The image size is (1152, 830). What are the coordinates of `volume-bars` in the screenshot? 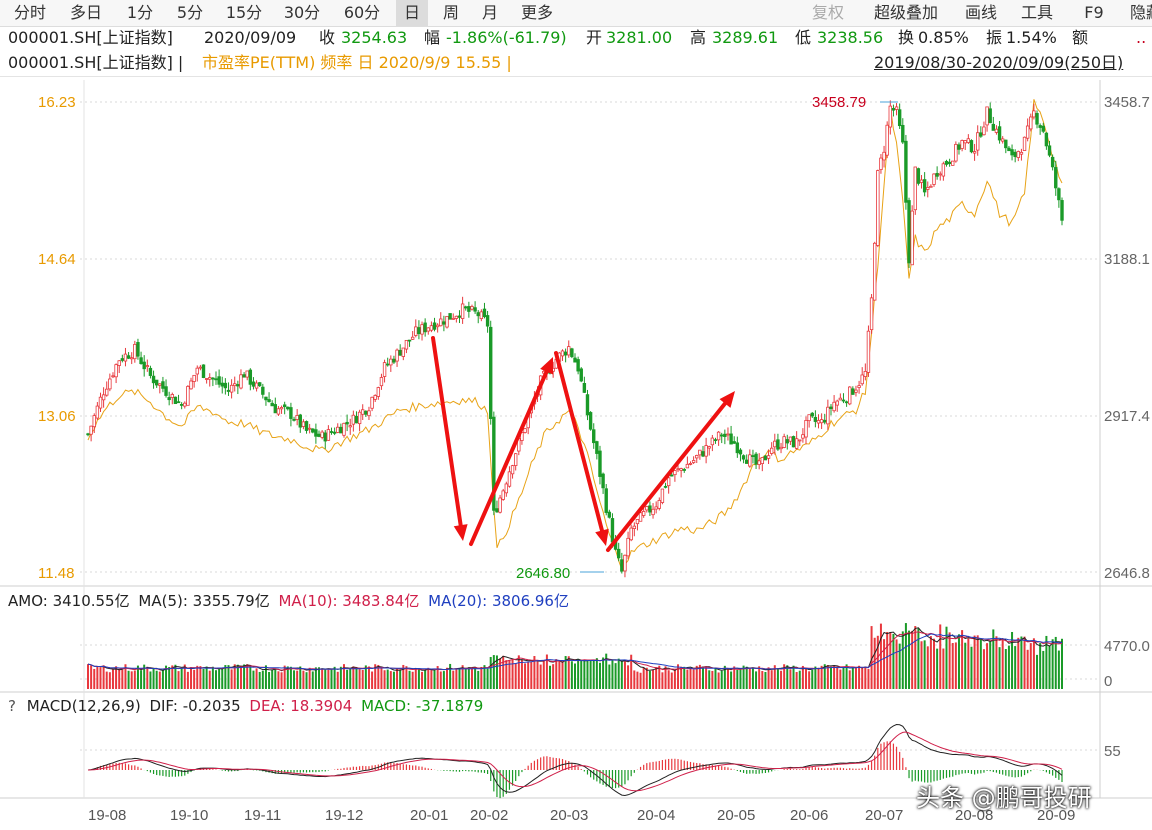 It's located at (575, 656).